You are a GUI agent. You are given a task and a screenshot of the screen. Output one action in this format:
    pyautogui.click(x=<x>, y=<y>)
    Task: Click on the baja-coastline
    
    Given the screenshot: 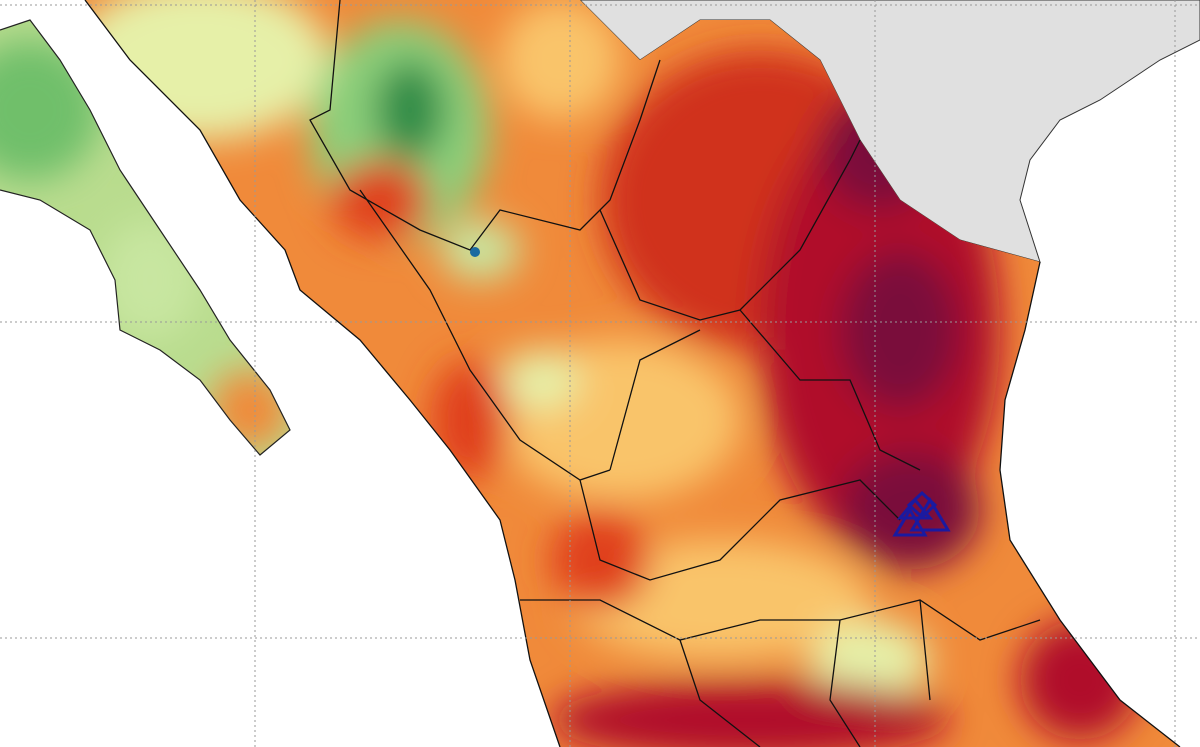 What is the action you would take?
    pyautogui.click(x=145, y=237)
    